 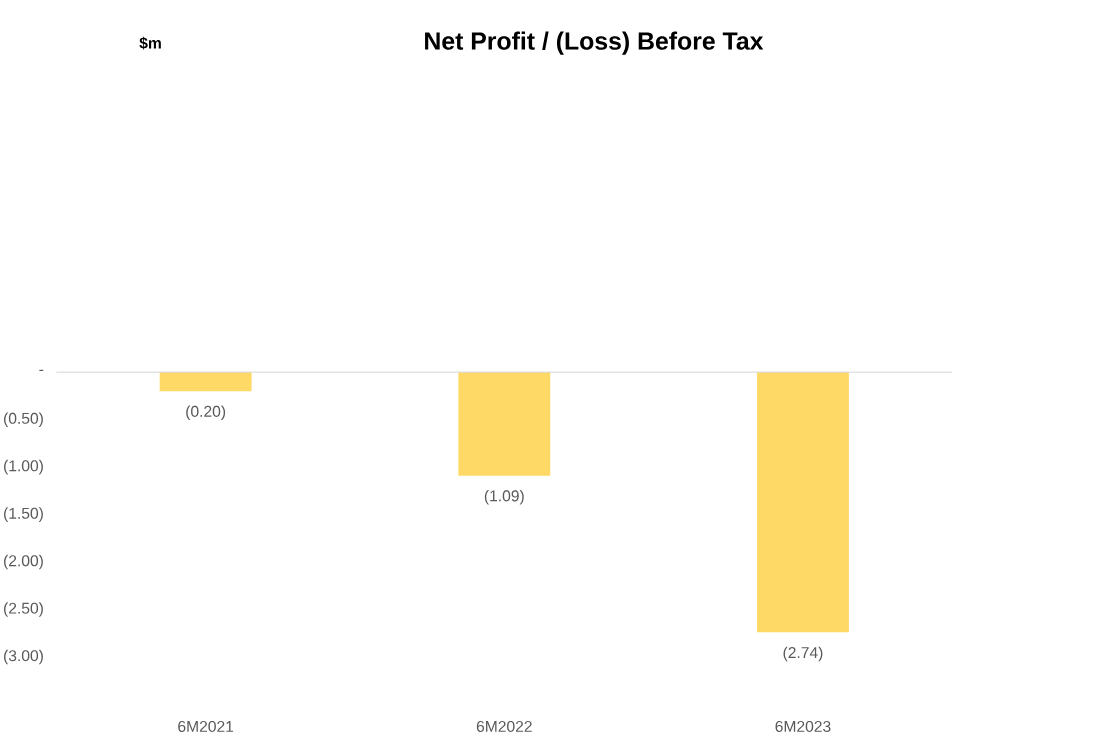 What do you see at coordinates (23, 514) in the screenshot?
I see `y-tick-label: (1.50)` at bounding box center [23, 514].